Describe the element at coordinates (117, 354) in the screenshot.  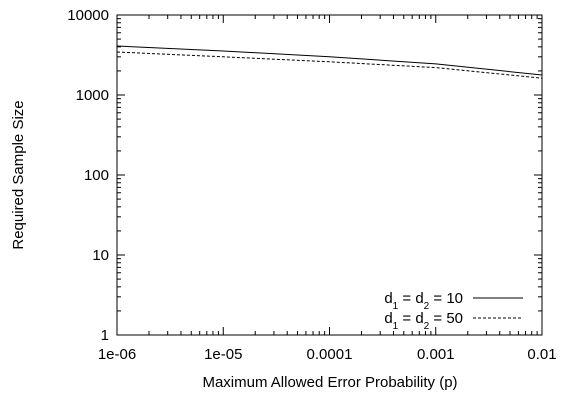
I see `x-tick-label: 1e-06` at that location.